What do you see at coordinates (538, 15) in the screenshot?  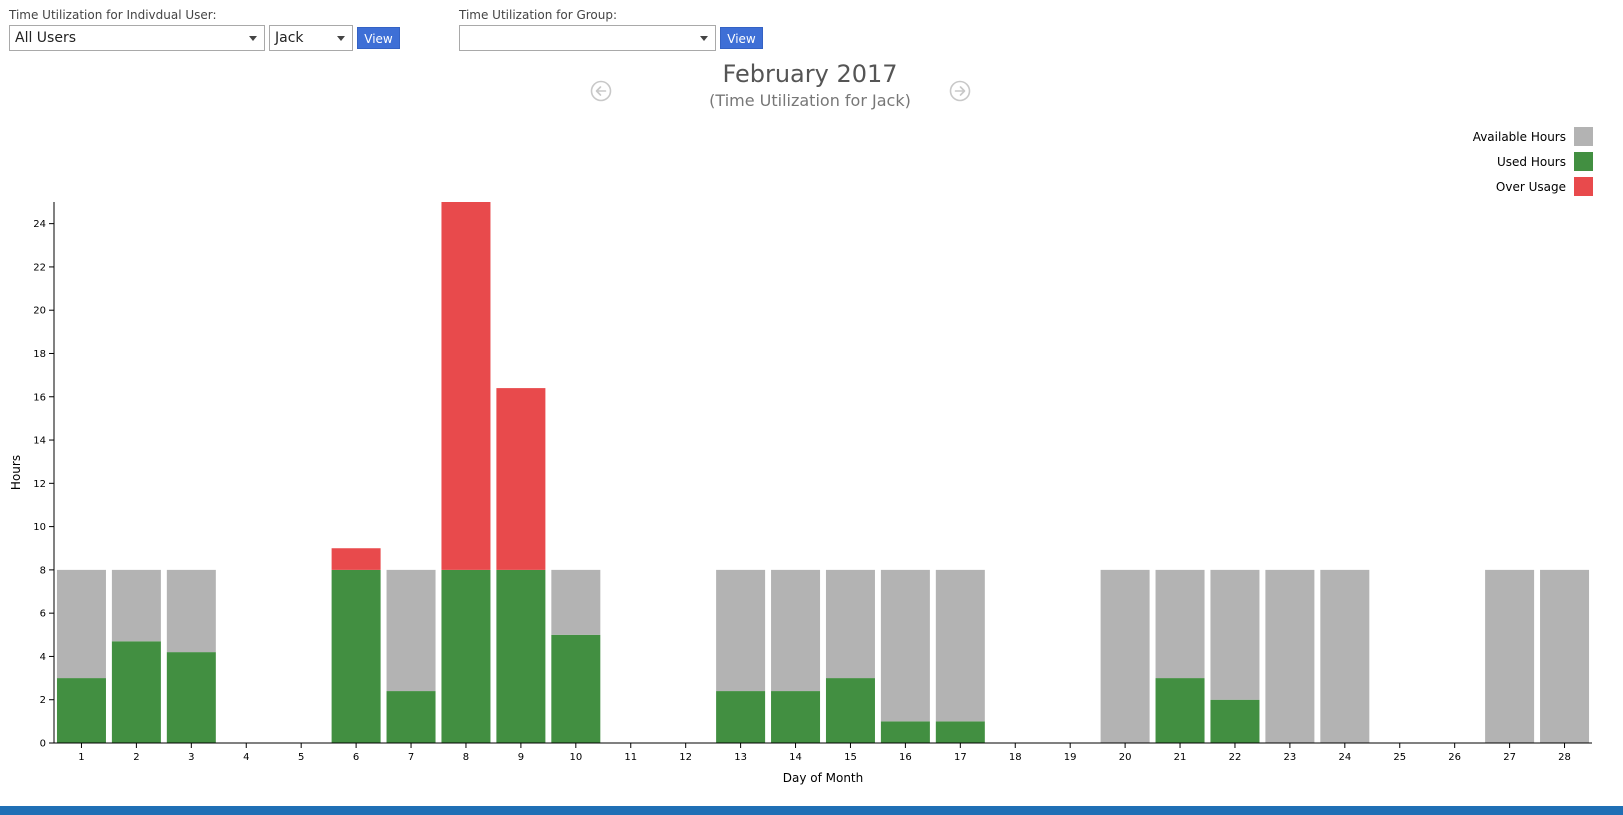 I see `group-label: Time Utilization for Group:` at bounding box center [538, 15].